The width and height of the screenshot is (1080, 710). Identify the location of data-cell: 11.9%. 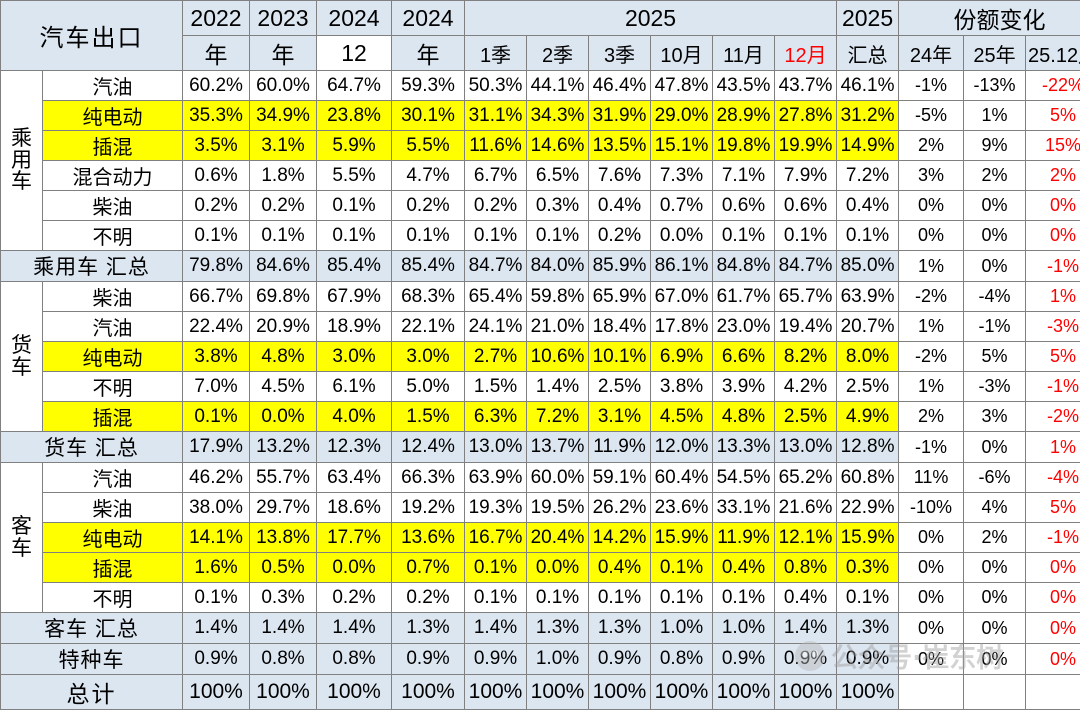
(744, 538).